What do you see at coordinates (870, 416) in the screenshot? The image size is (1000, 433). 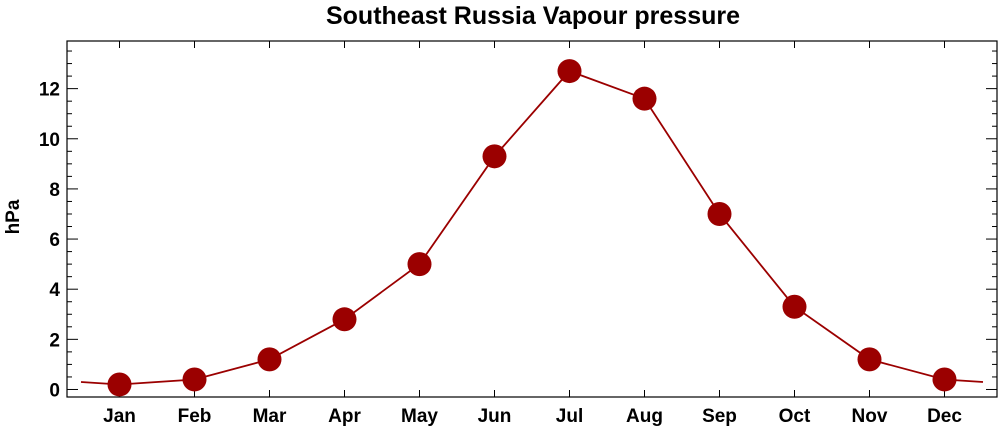 I see `x-tick-label: Nov` at bounding box center [870, 416].